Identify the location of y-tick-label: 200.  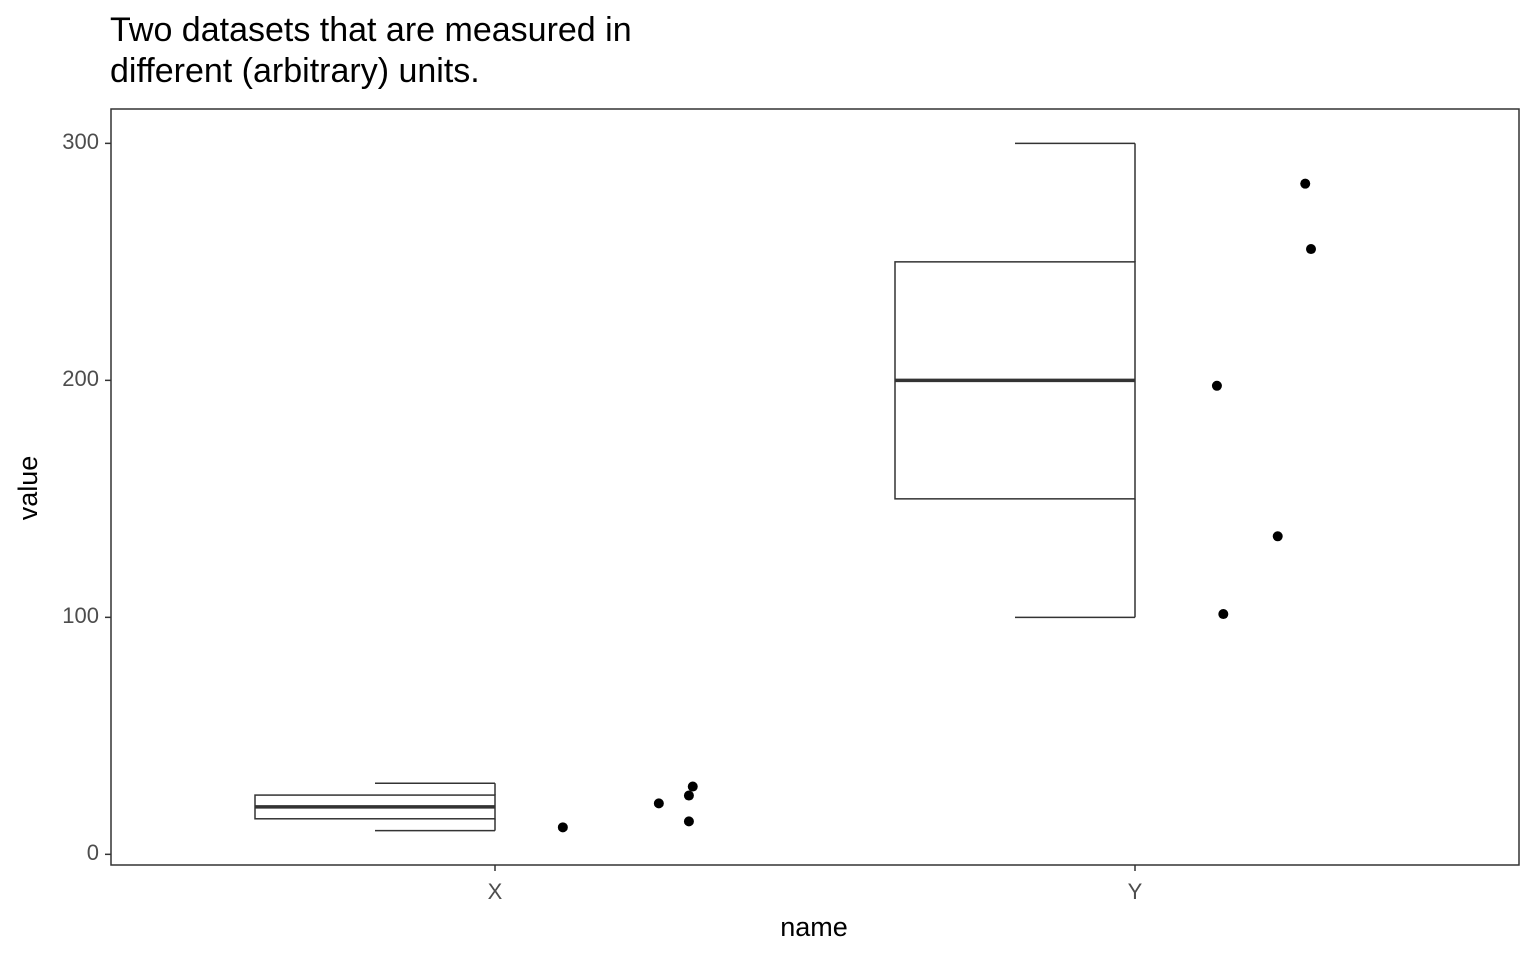
(80, 378).